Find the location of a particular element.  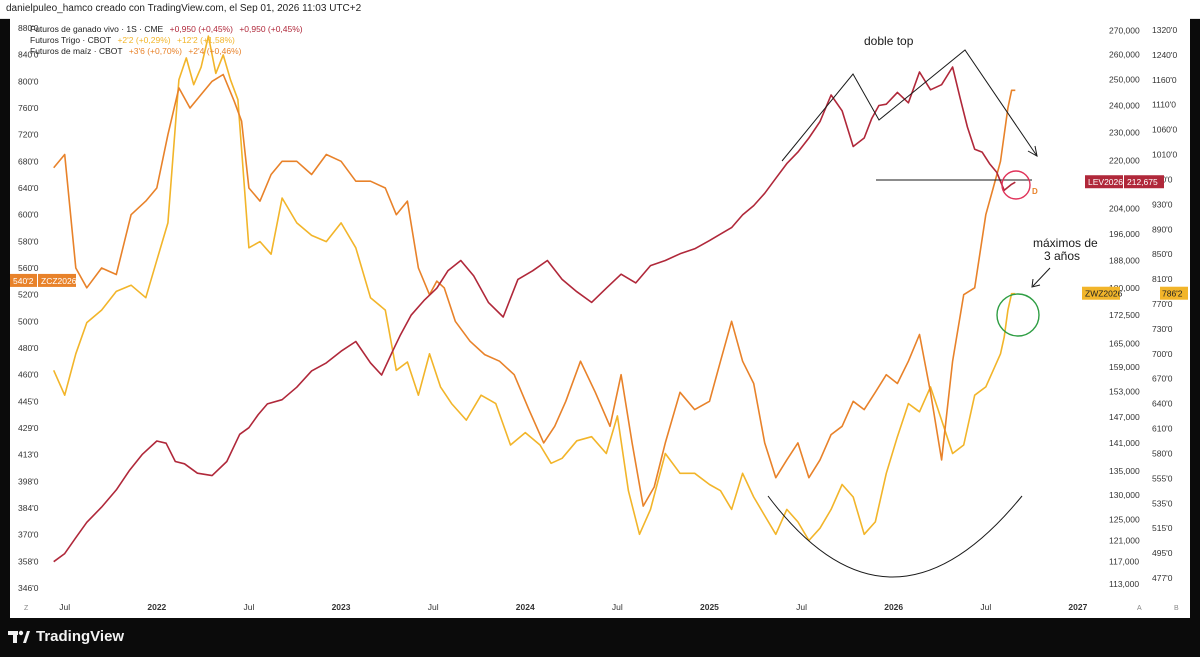

annotation-arrowhead is located at coordinates (1036, 283).